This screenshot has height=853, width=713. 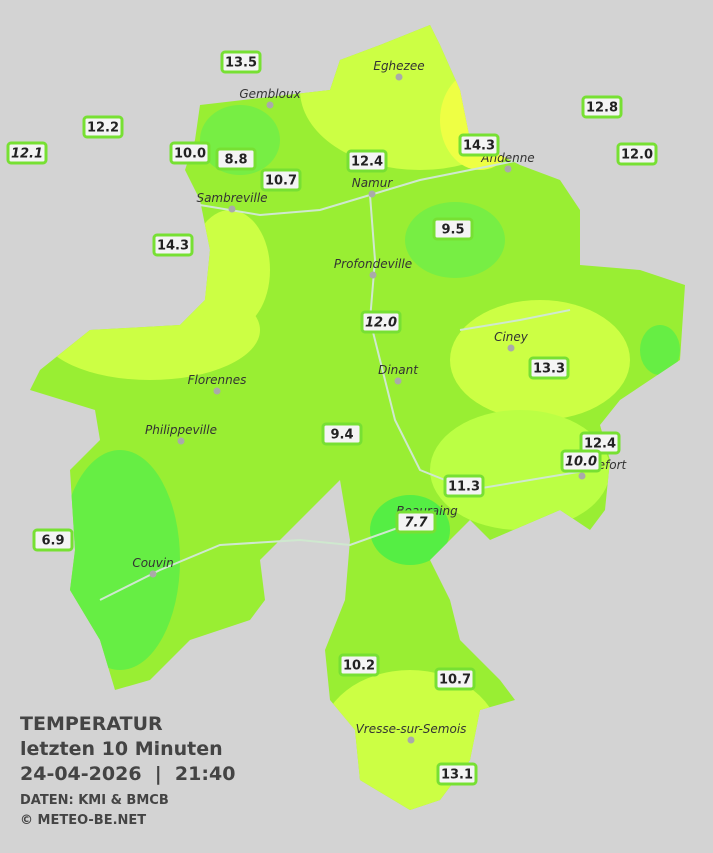 I want to click on title-line: letzten 10 Minuten, so click(x=121, y=749).